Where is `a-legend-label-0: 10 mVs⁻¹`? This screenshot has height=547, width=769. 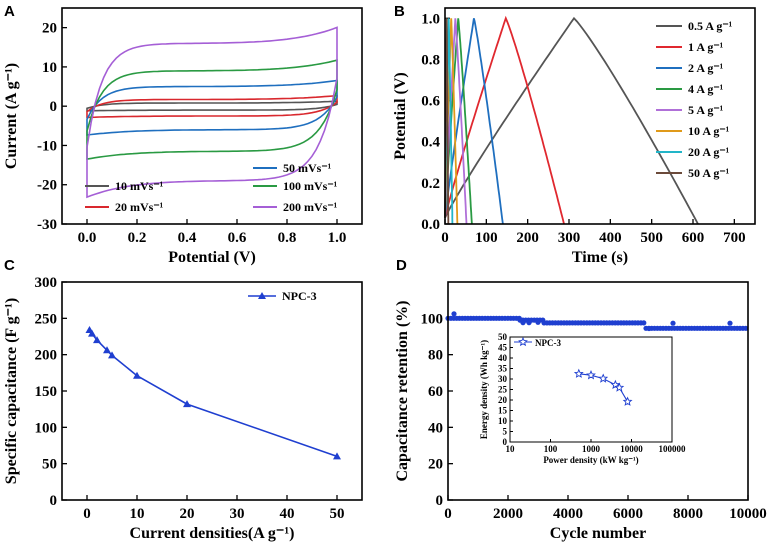 a-legend-label-0: 10 mVs⁻¹ is located at coordinates (139, 186).